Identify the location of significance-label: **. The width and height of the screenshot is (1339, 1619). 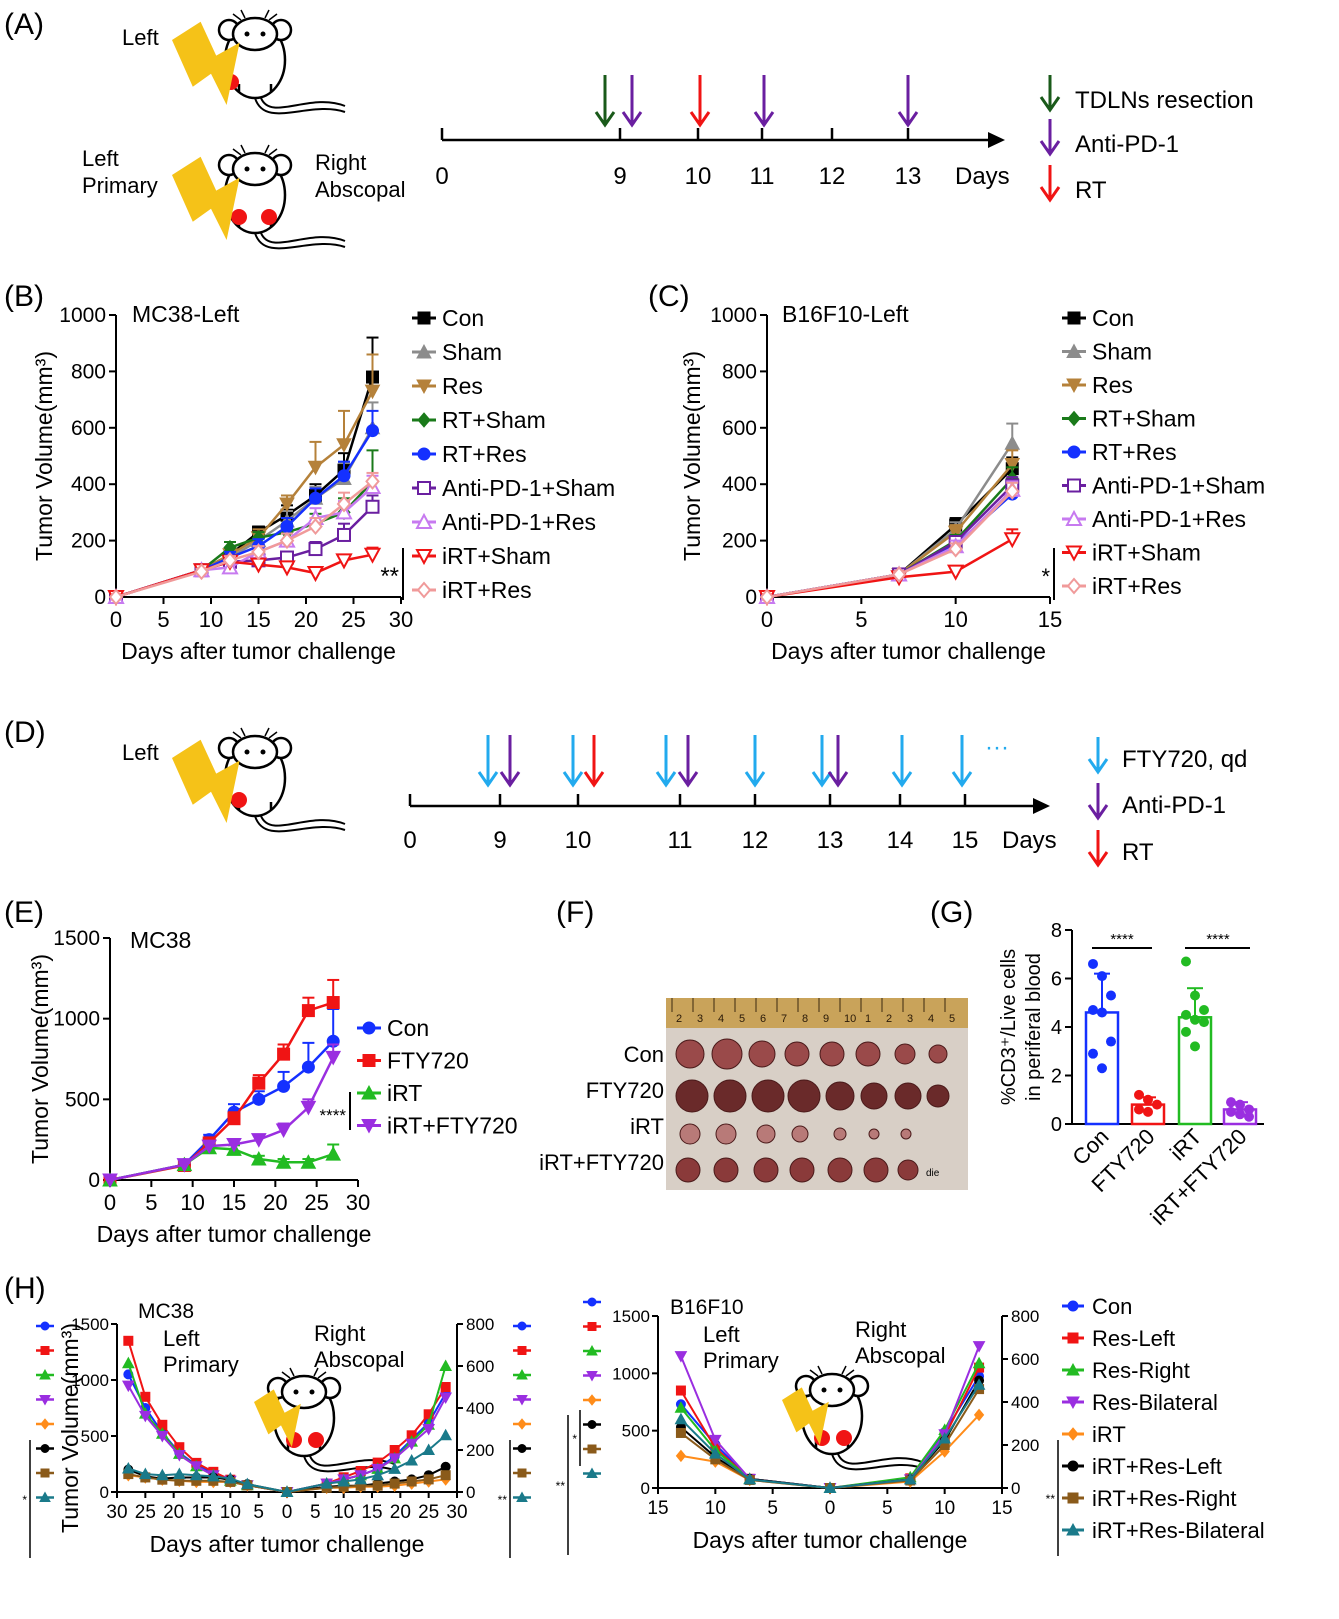
(1051, 1499).